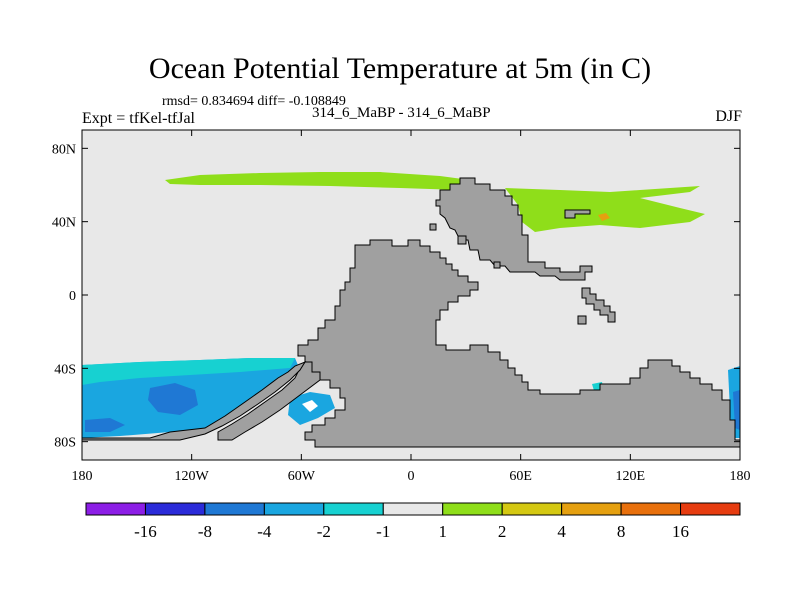 The width and height of the screenshot is (800, 600). What do you see at coordinates (192, 476) in the screenshot?
I see `x-tick-label: 120W` at bounding box center [192, 476].